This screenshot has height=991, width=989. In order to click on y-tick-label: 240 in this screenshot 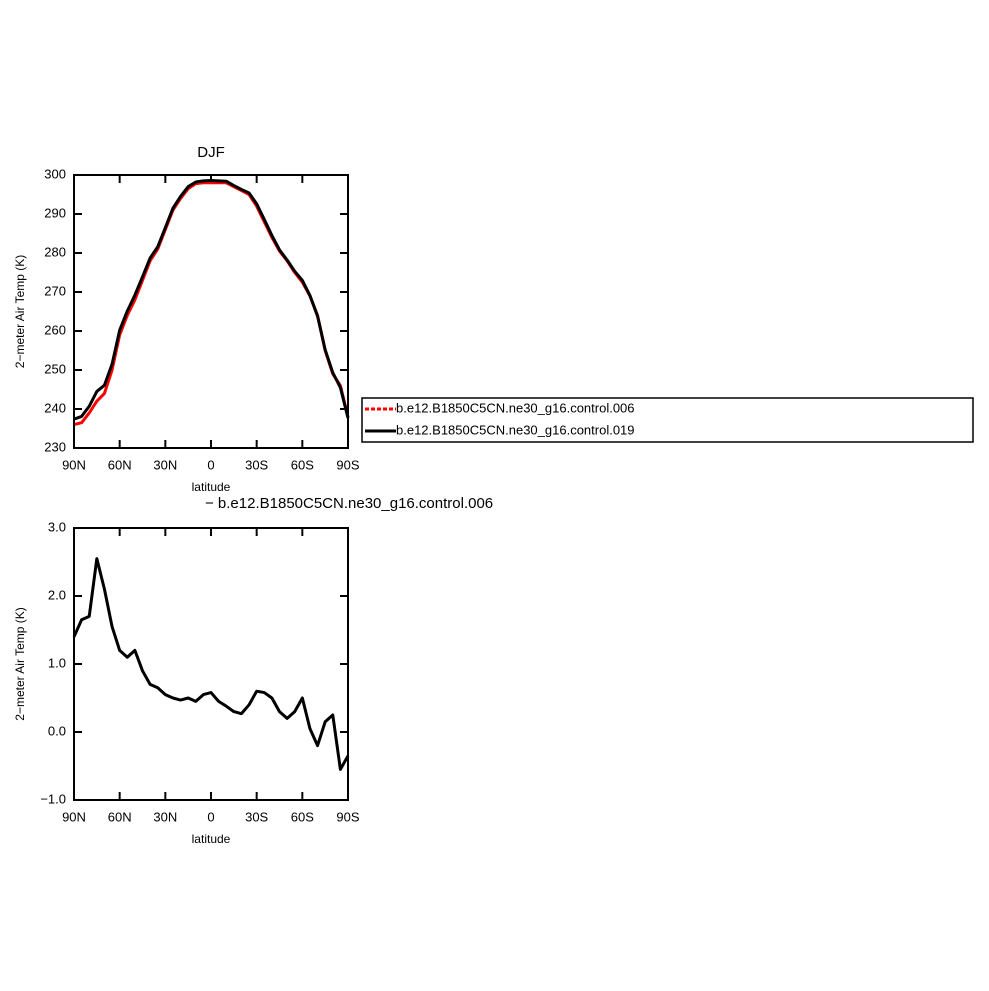, I will do `click(55, 407)`.